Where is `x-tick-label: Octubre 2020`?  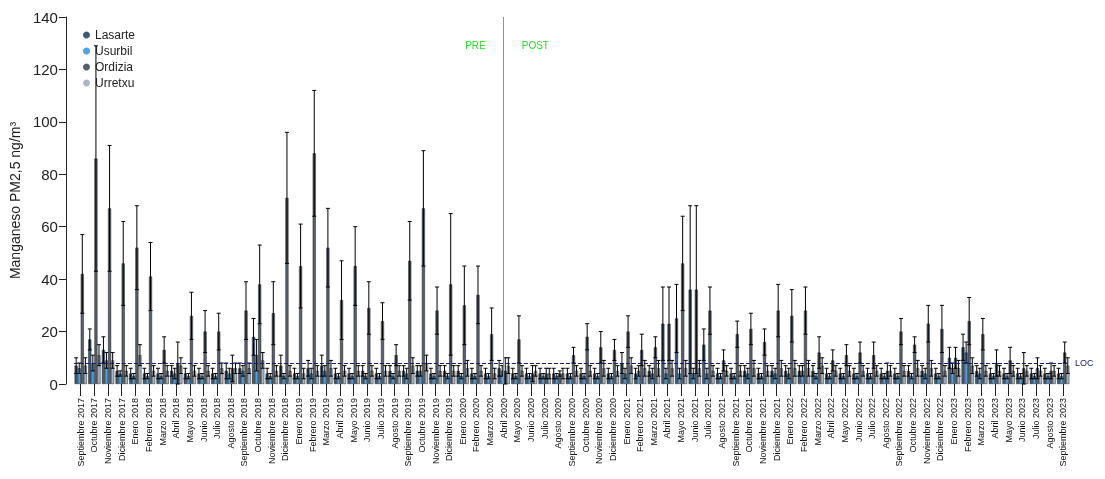
x-tick-label: Octubre 2020 is located at coordinates (585, 425).